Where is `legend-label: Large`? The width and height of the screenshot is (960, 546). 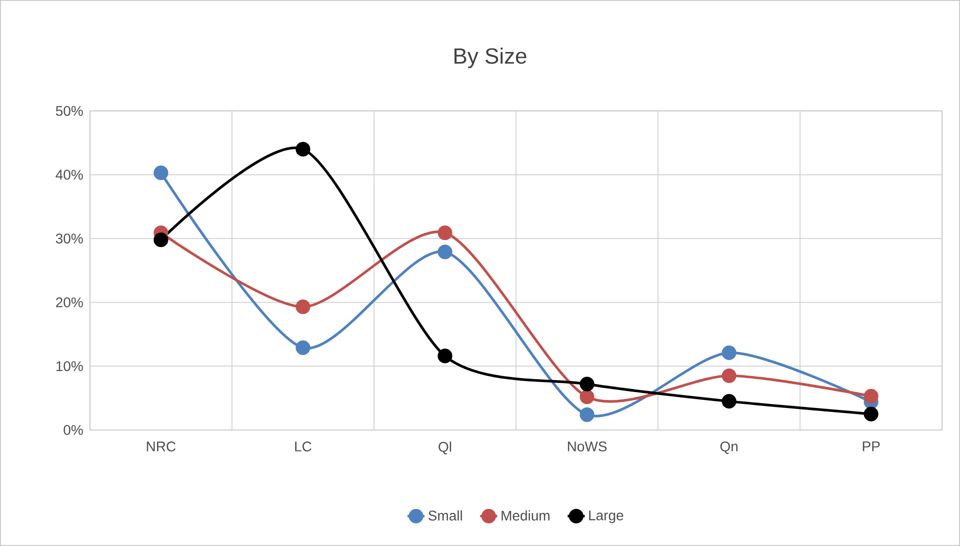
legend-label: Large is located at coordinates (606, 517).